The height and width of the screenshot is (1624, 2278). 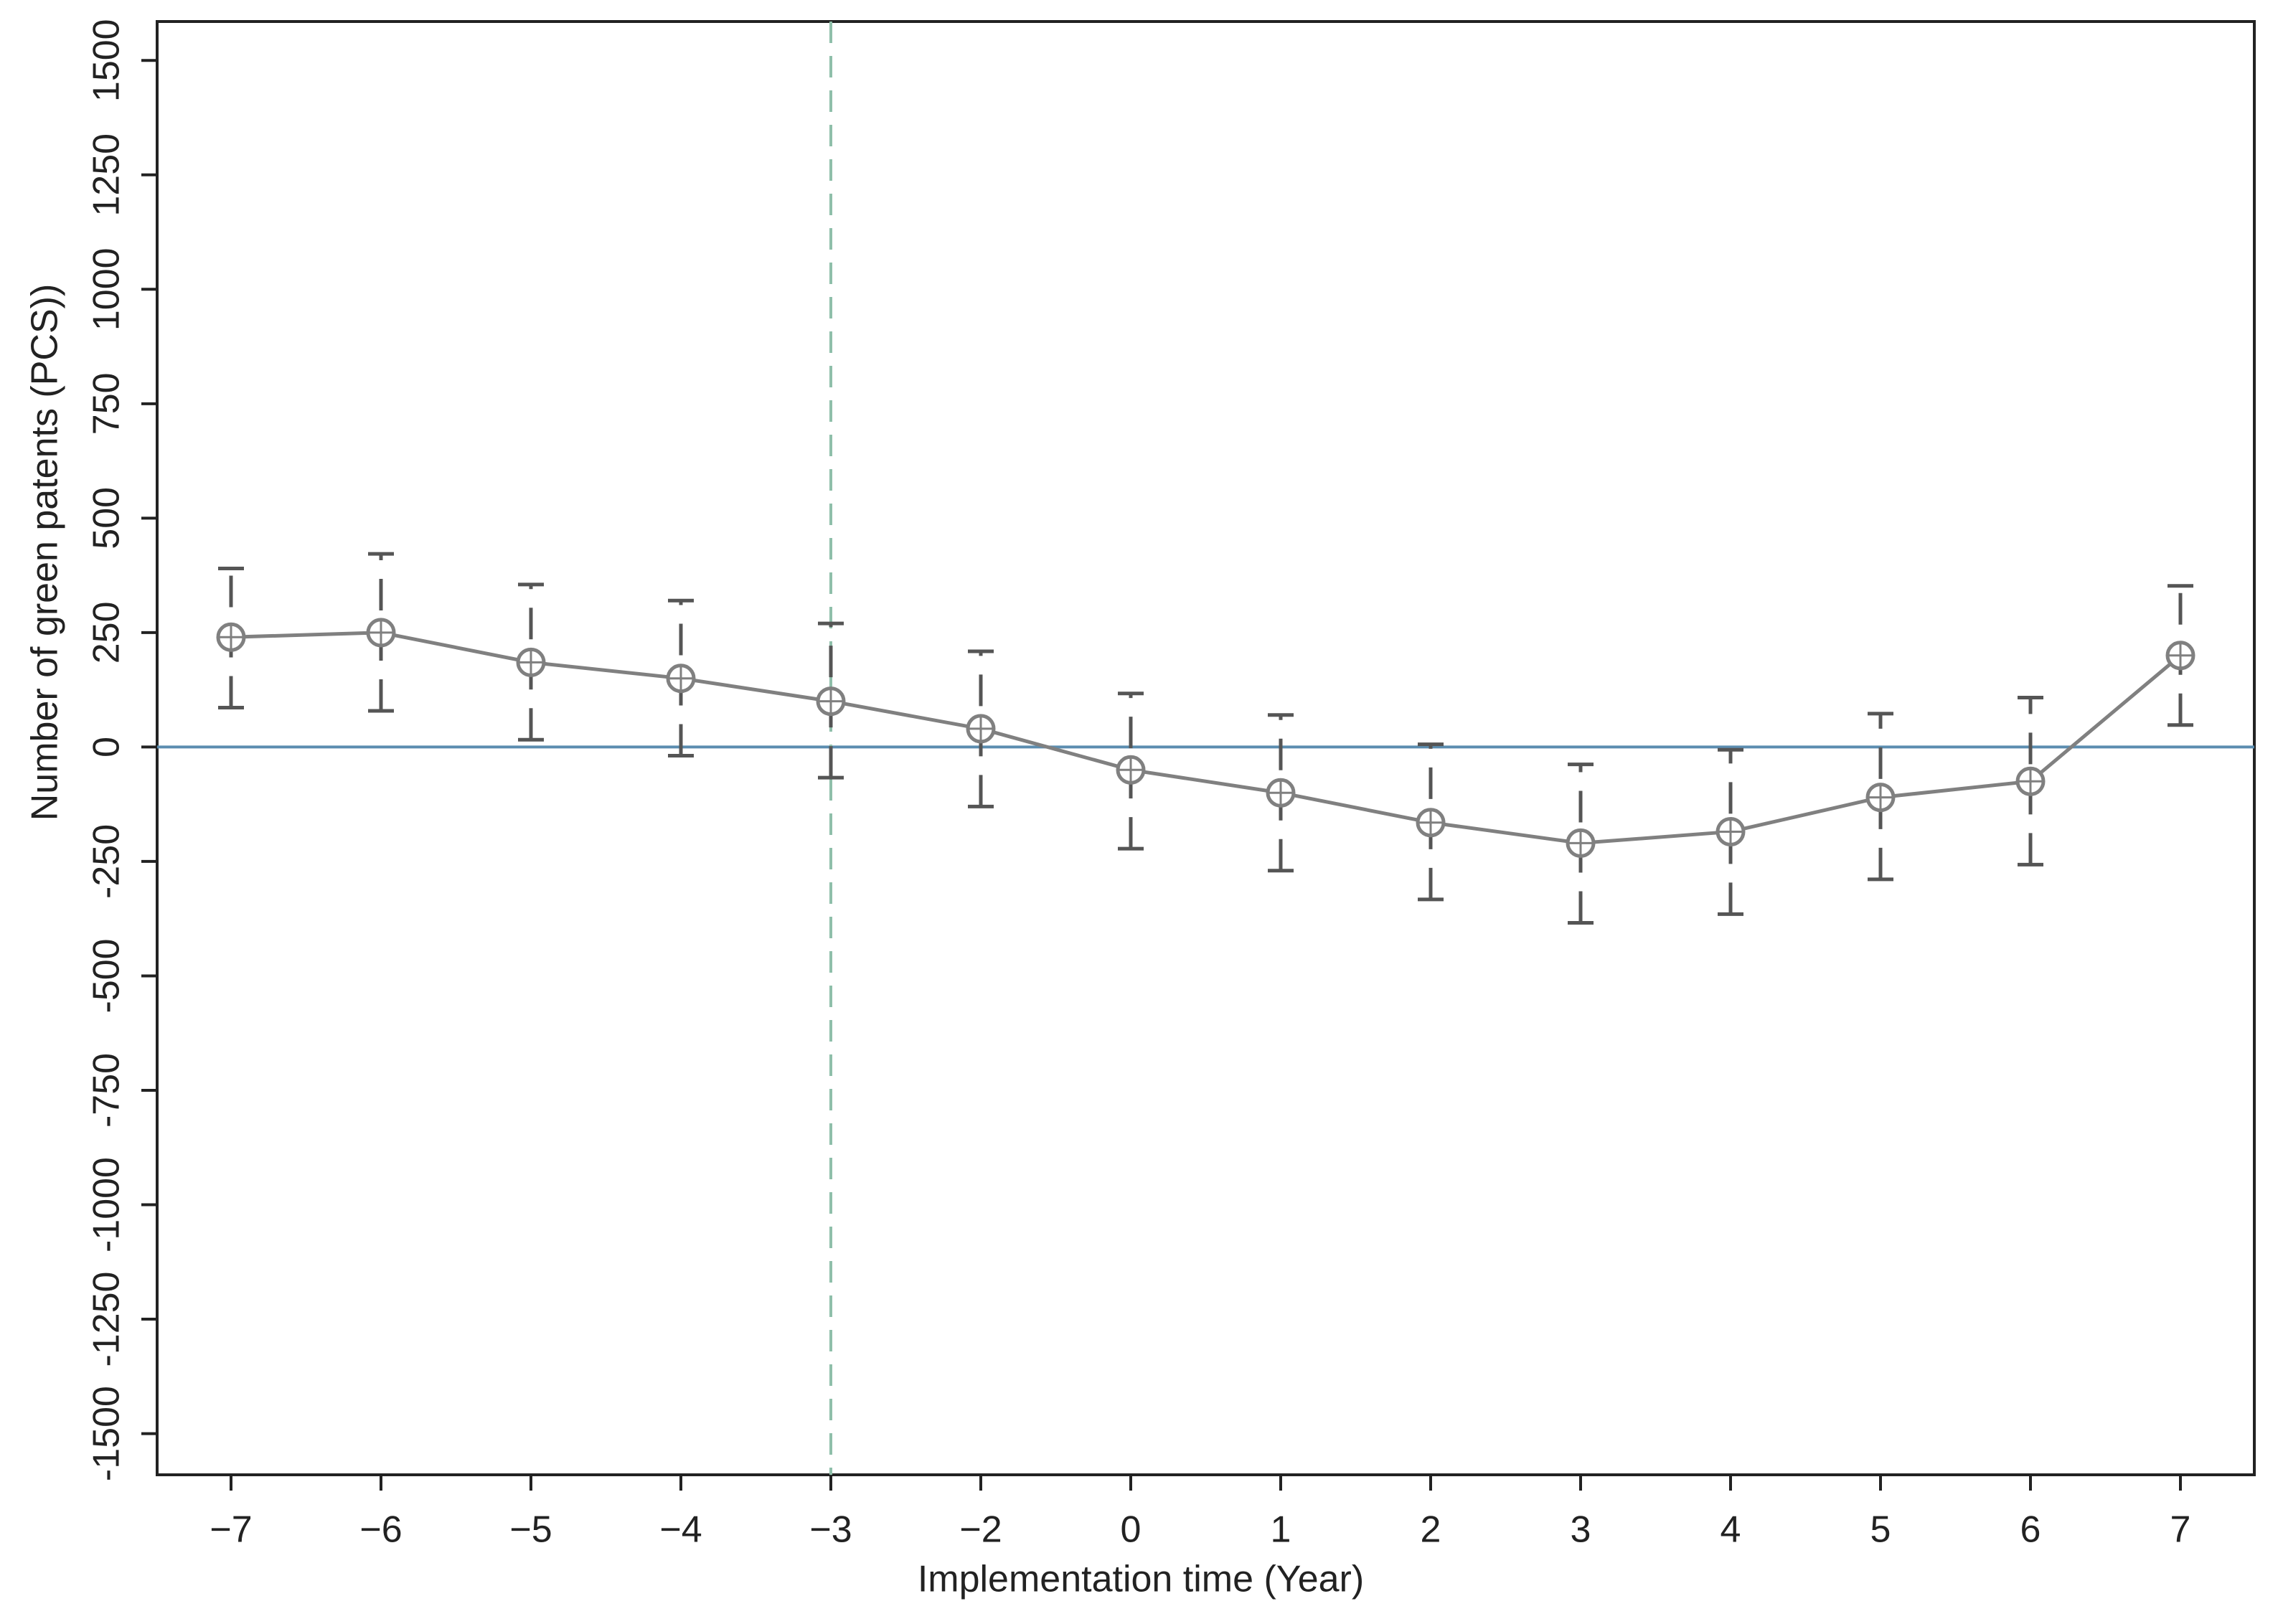 I want to click on x-tick-label: 3, so click(x=1581, y=1530).